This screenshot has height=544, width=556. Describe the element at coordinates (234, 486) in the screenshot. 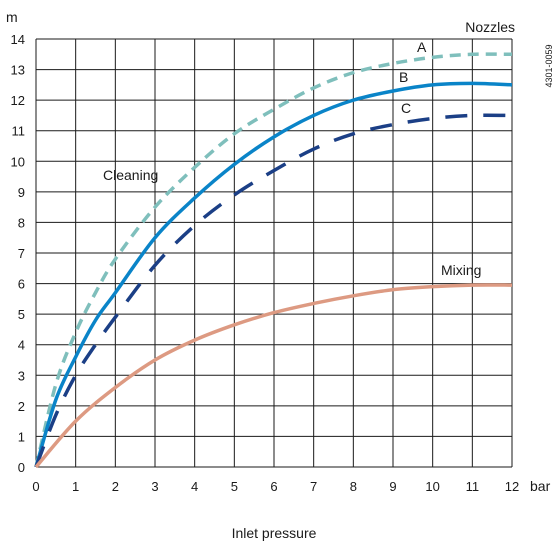

I see `x-tick-label: 5` at that location.